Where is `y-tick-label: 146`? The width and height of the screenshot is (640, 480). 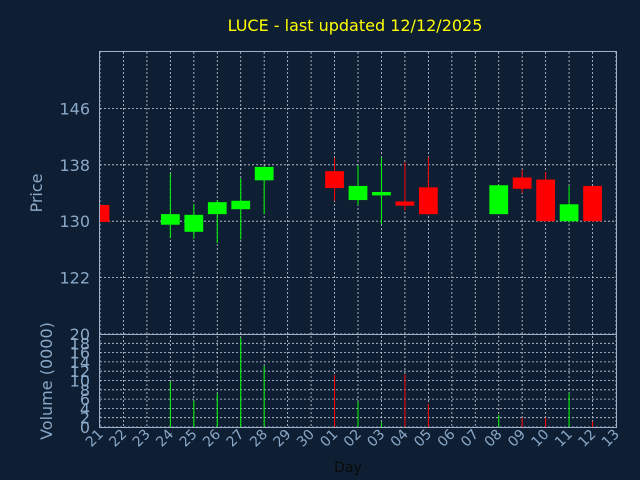 y-tick-label: 146 is located at coordinates (74, 108).